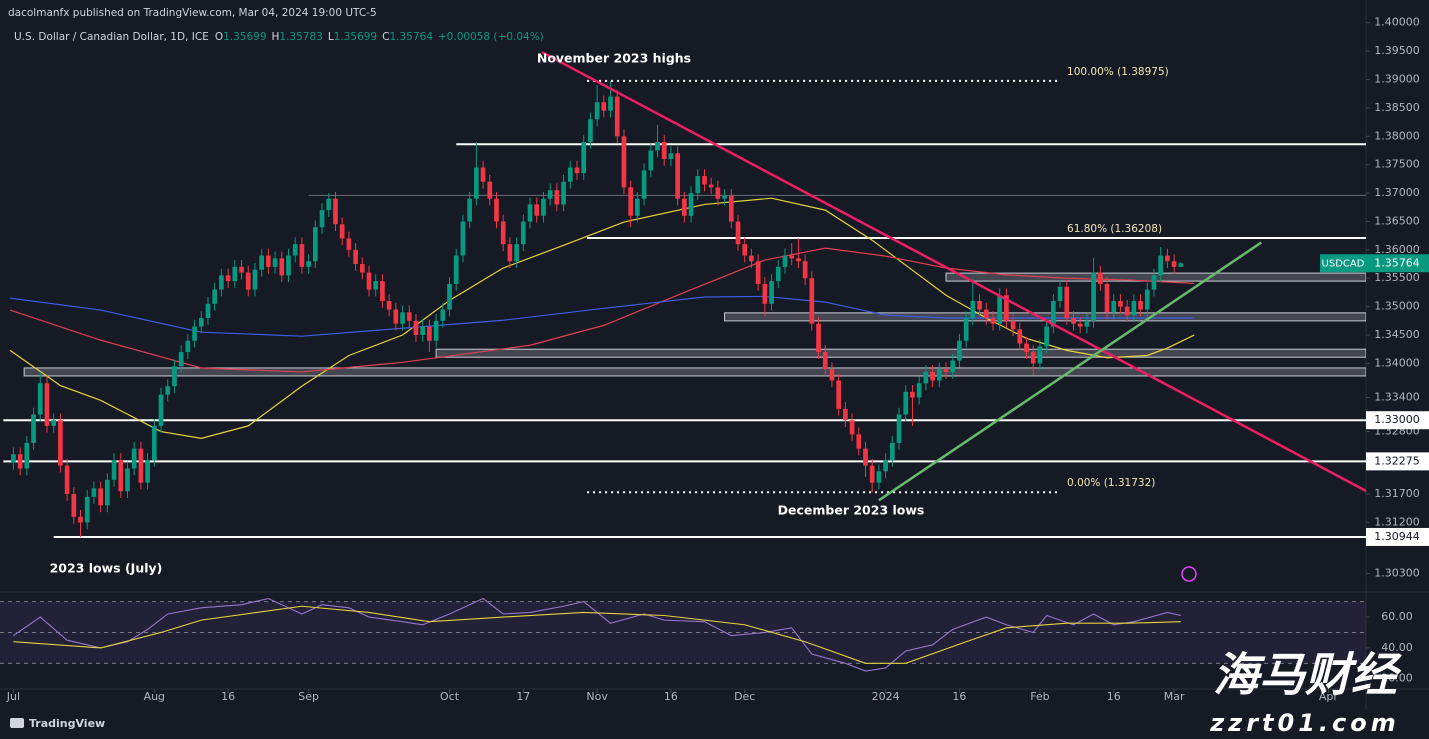  What do you see at coordinates (1397, 78) in the screenshot?
I see `y-tick-label: 1.39000` at bounding box center [1397, 78].